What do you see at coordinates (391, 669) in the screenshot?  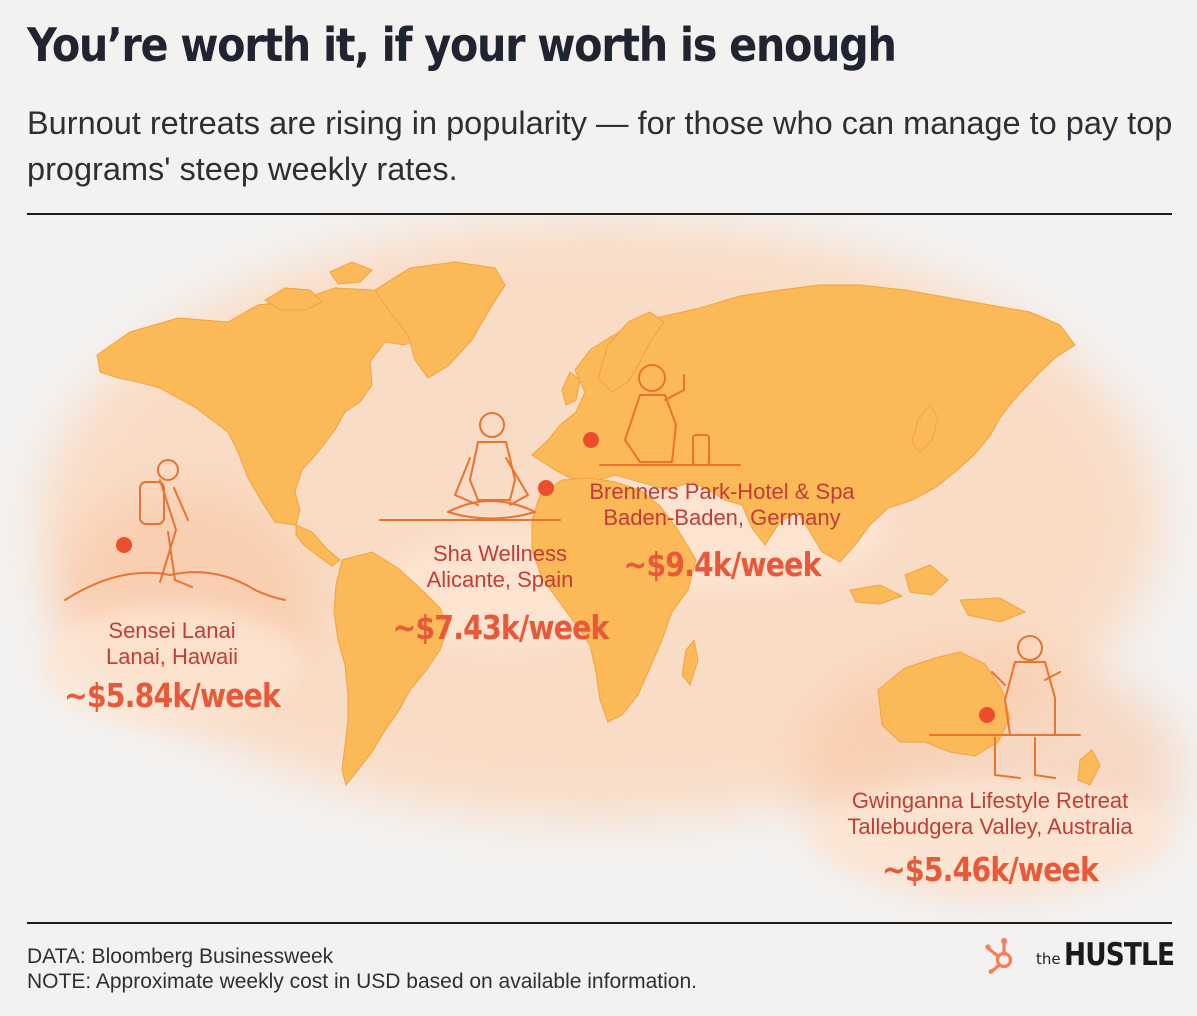 I see `south-america-shape` at bounding box center [391, 669].